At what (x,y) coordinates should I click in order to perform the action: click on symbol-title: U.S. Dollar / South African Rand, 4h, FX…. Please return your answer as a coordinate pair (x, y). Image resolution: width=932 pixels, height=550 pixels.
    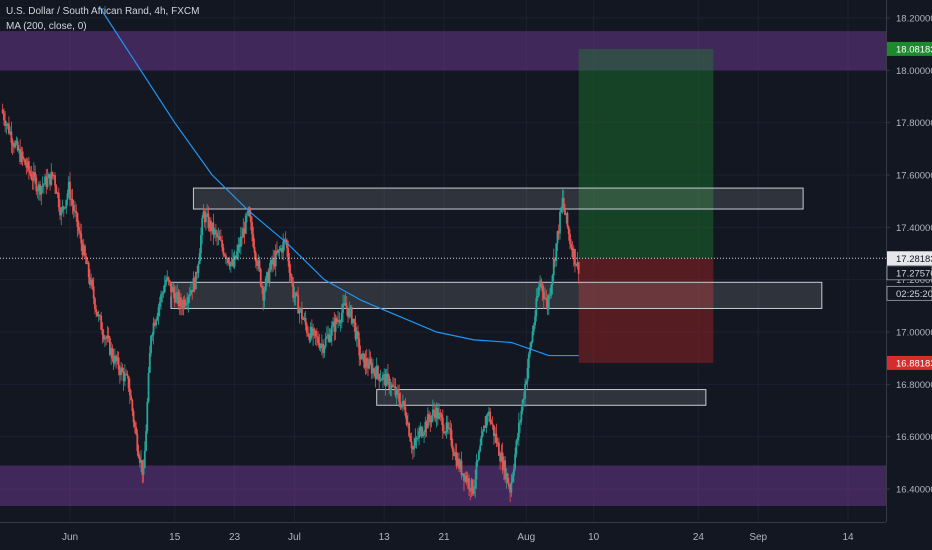
    Looking at the image, I should click on (103, 11).